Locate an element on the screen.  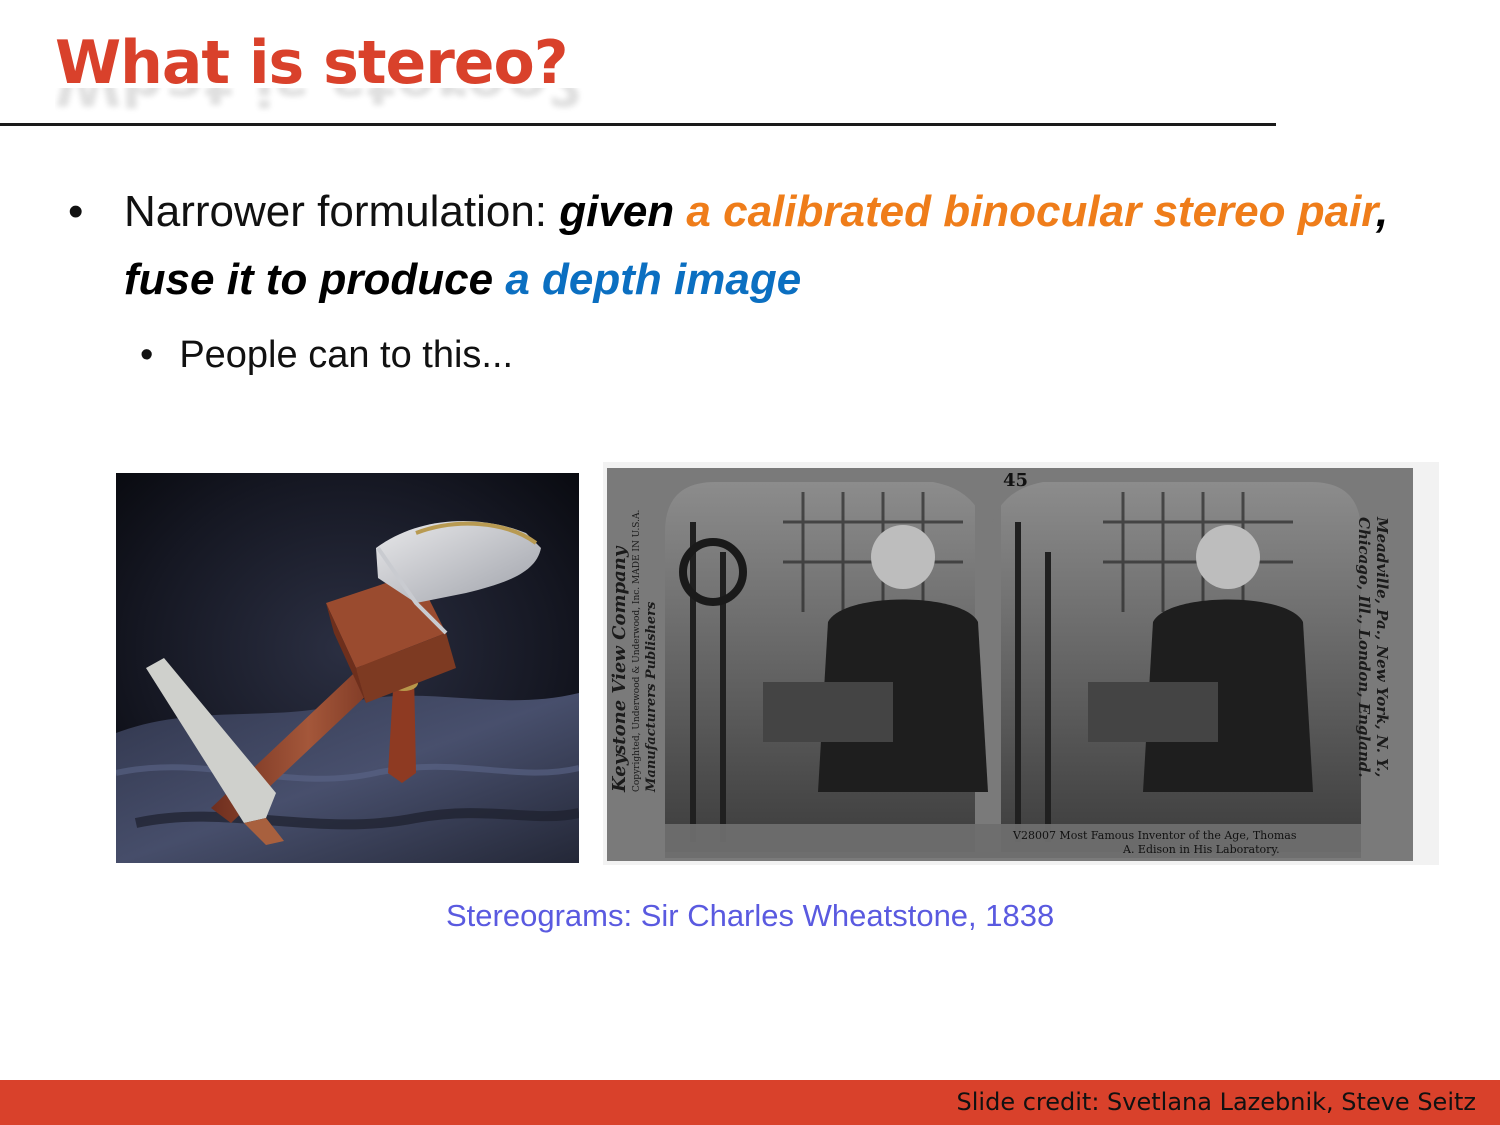
stereoscope-photo is located at coordinates (347, 668).